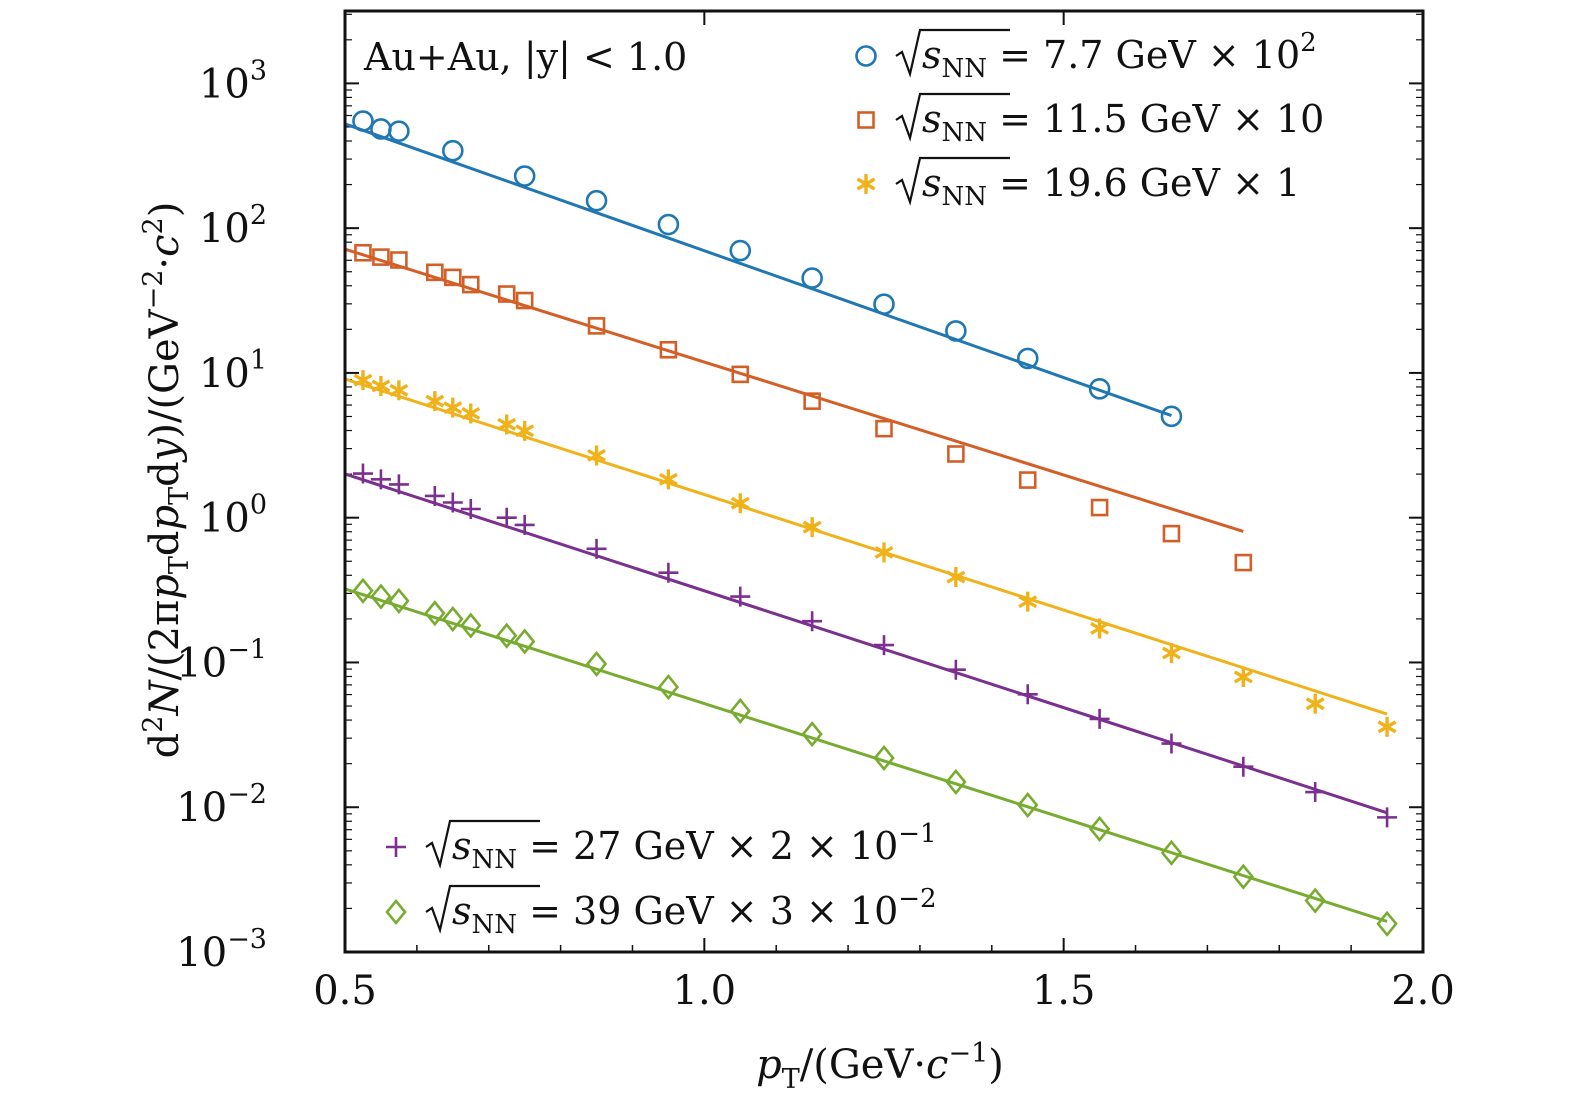 Image resolution: width=1575 pixels, height=1112 pixels. I want to click on y-tick-label: 10³, so click(233, 81).